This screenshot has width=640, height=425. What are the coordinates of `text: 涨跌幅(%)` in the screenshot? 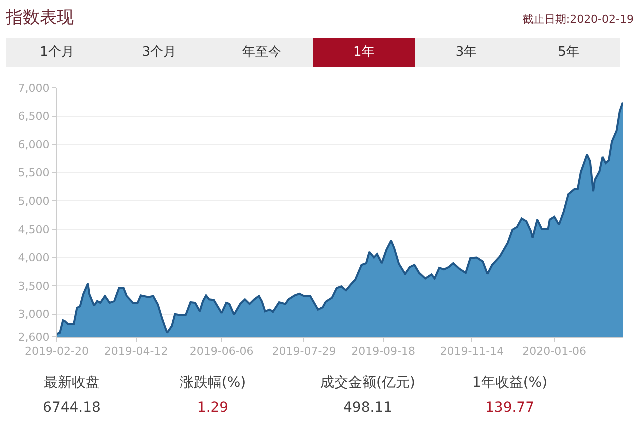 It's located at (213, 383).